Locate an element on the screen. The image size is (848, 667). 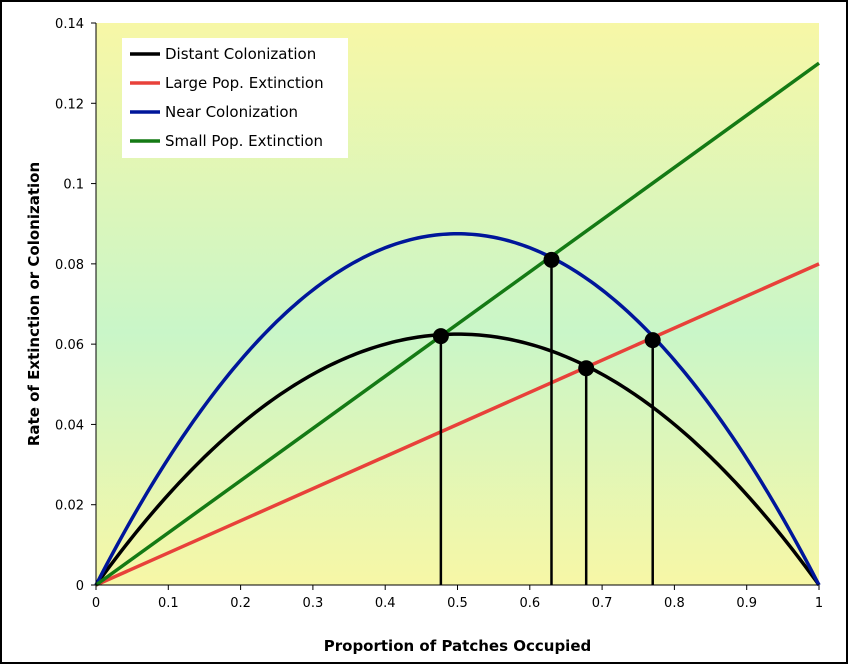
x-tick-label: 0 is located at coordinates (96, 603).